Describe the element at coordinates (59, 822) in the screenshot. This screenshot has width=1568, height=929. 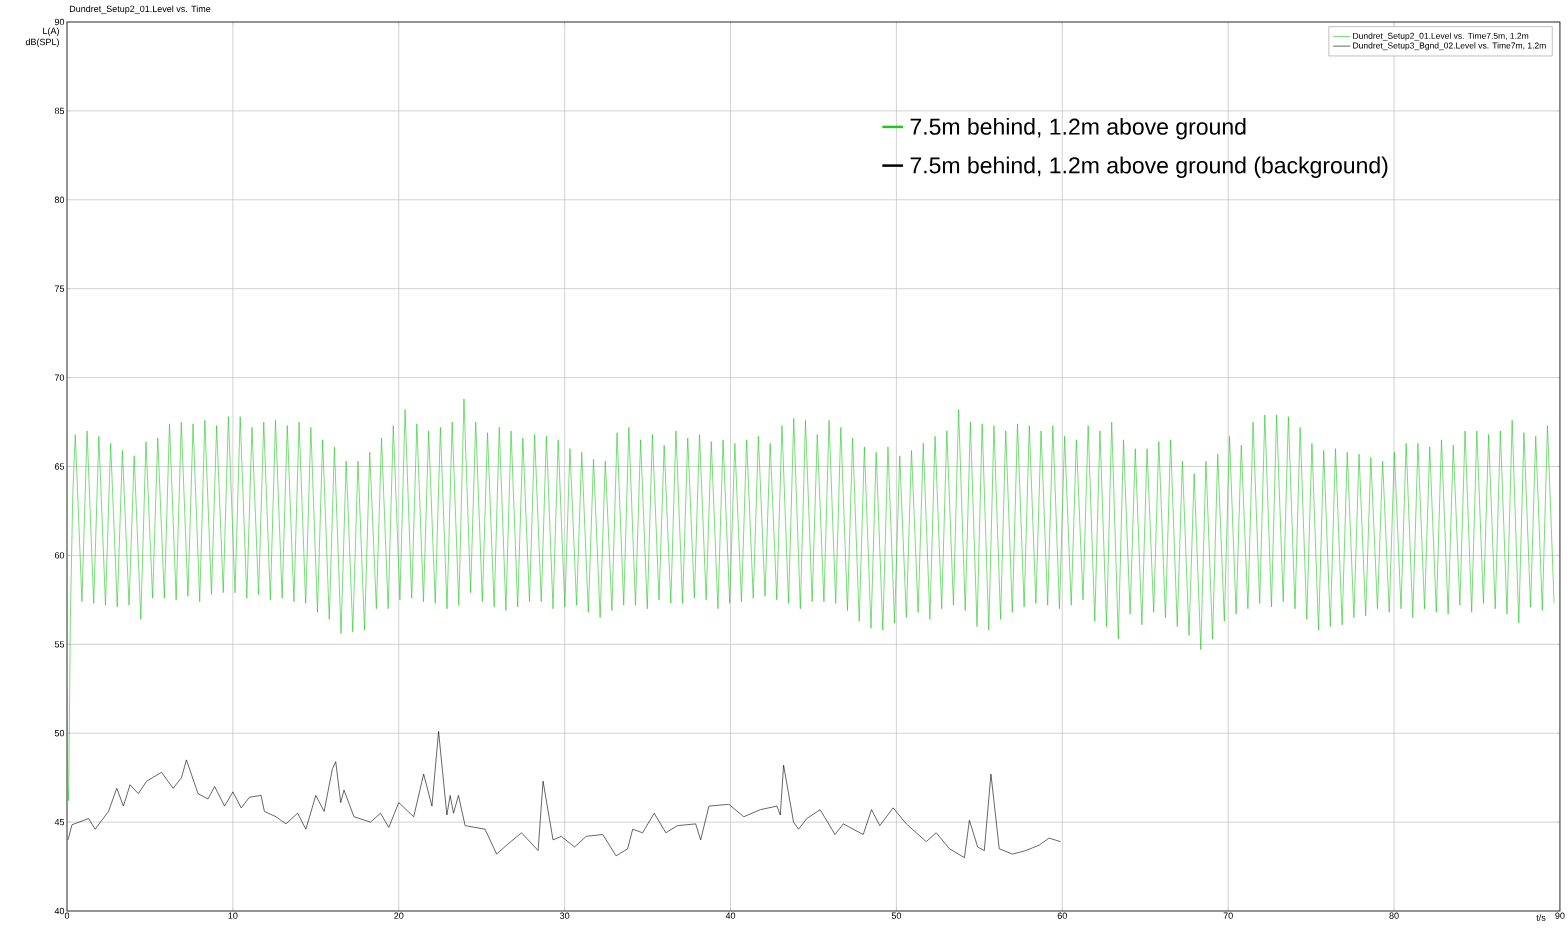
I see `y-tick-label: 45` at that location.